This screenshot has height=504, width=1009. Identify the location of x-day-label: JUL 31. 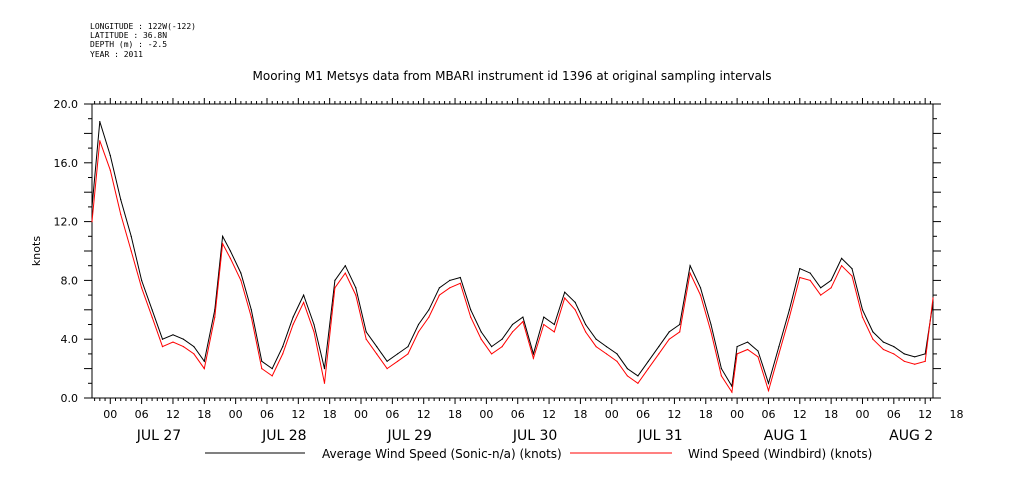
(659, 436).